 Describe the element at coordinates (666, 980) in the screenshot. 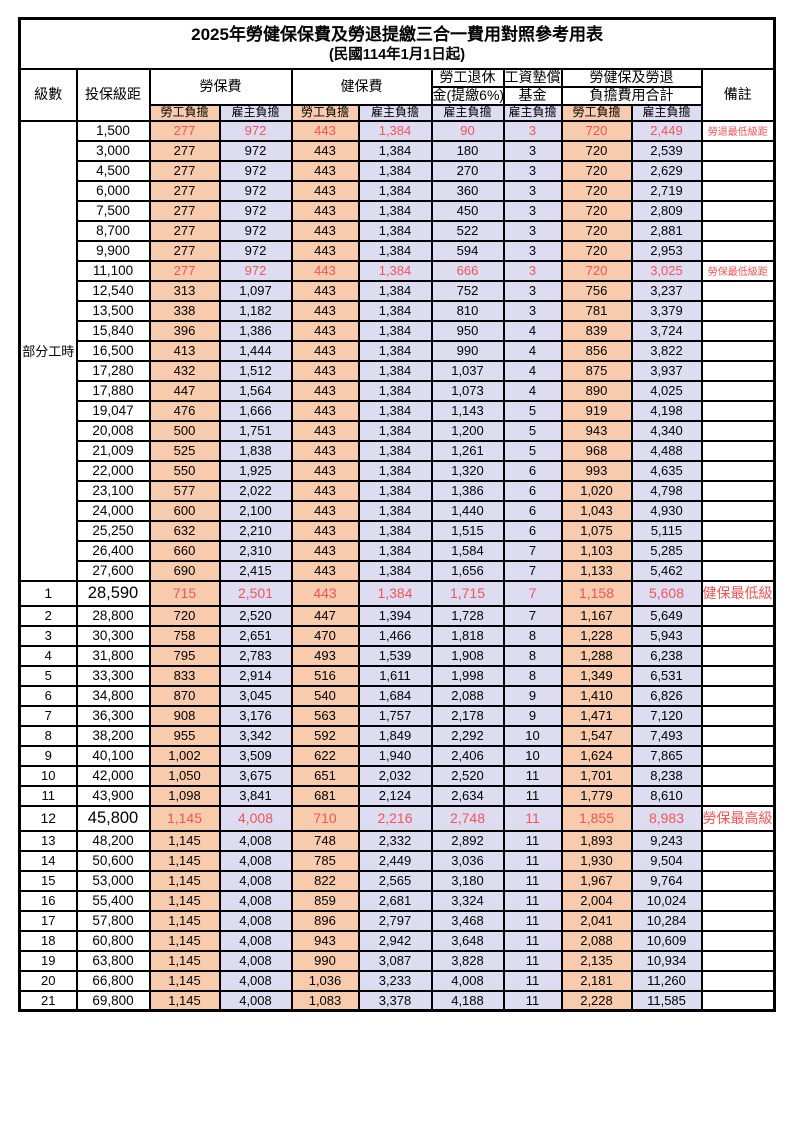

I see `value-cell: 11,260` at that location.